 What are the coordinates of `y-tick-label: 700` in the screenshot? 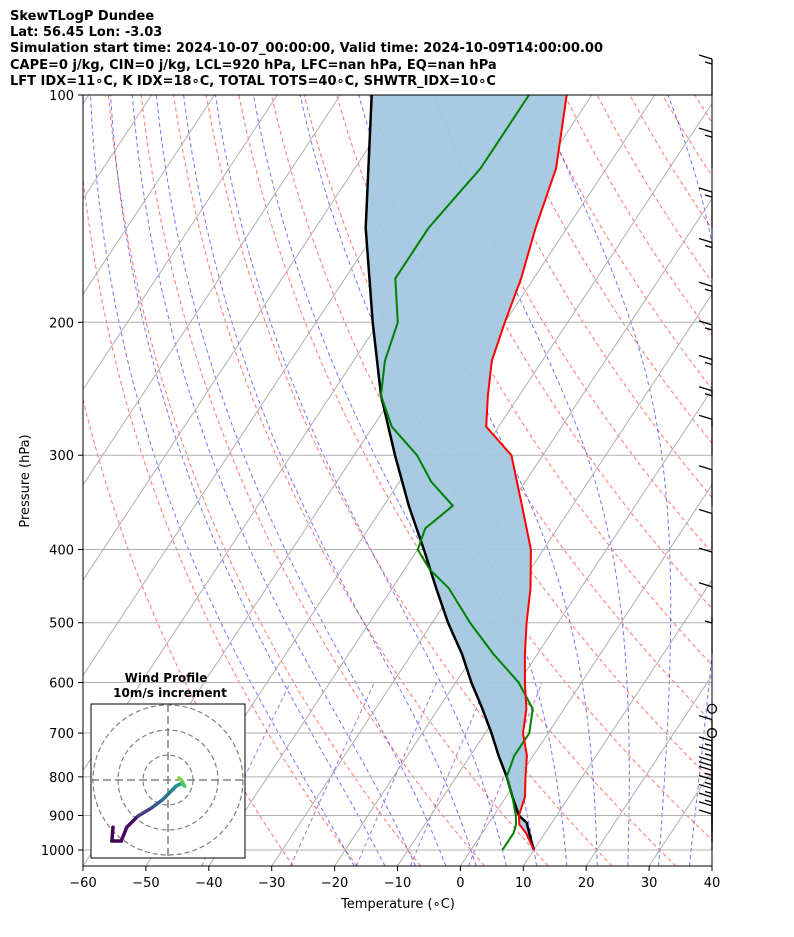 It's located at (61, 734).